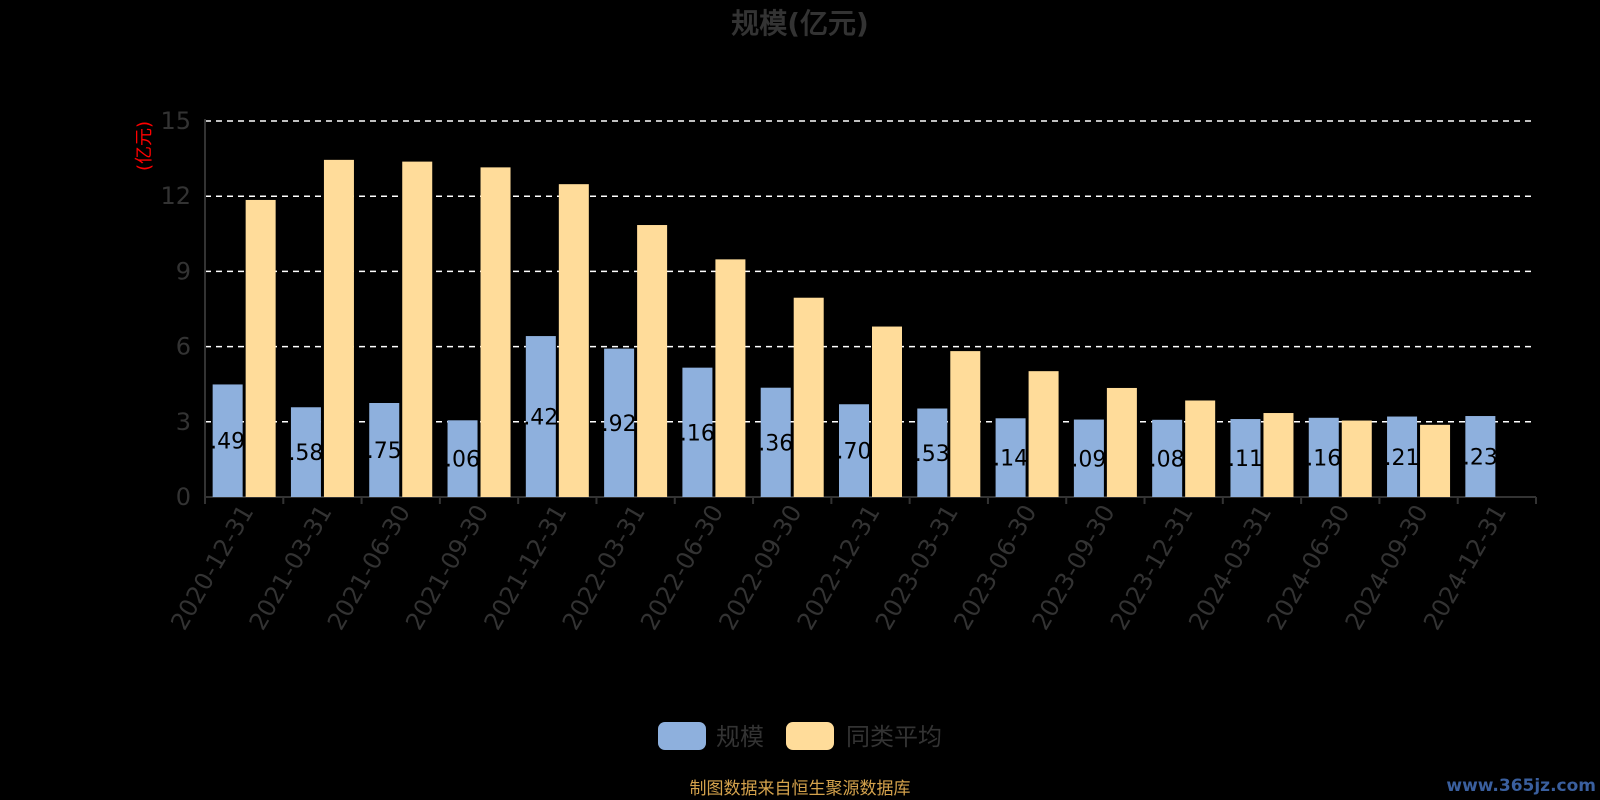 The image size is (1600, 800). What do you see at coordinates (995, 567) in the screenshot?
I see `x-tick-label: 2023-06-30` at bounding box center [995, 567].